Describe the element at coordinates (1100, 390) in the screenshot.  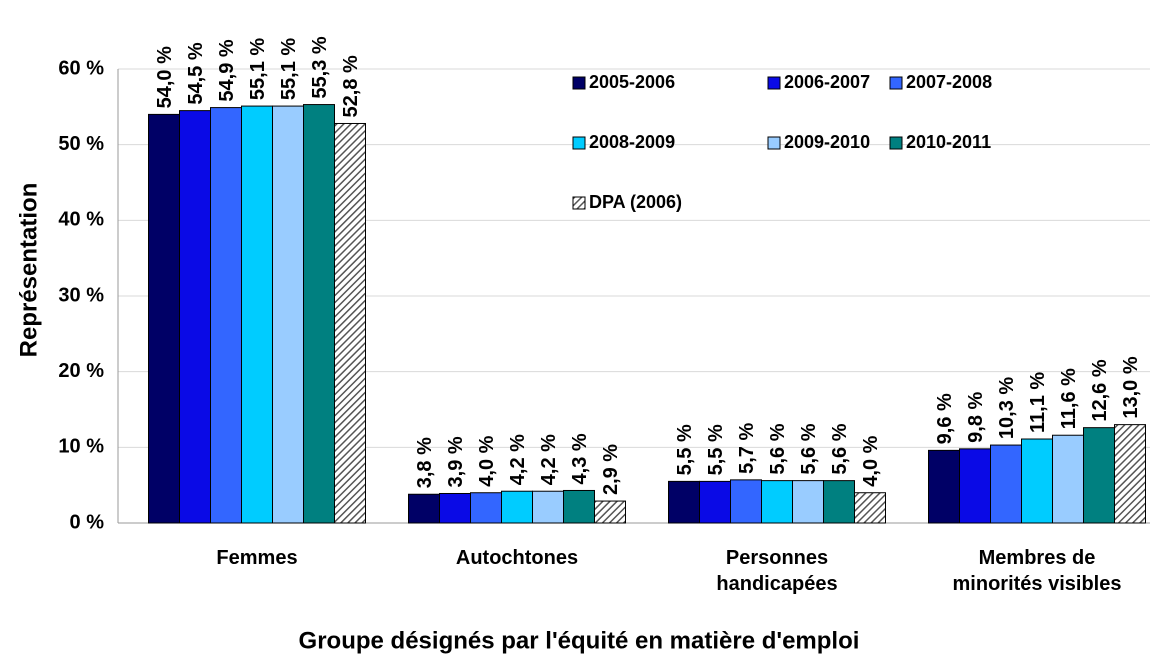
I see `data-label: 12,6 %` at that location.